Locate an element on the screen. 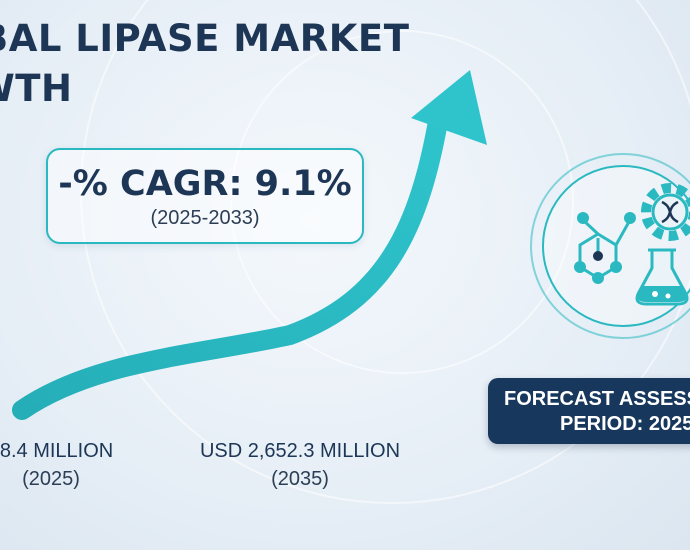  cagr-period: (2025-2033) is located at coordinates (205, 218).